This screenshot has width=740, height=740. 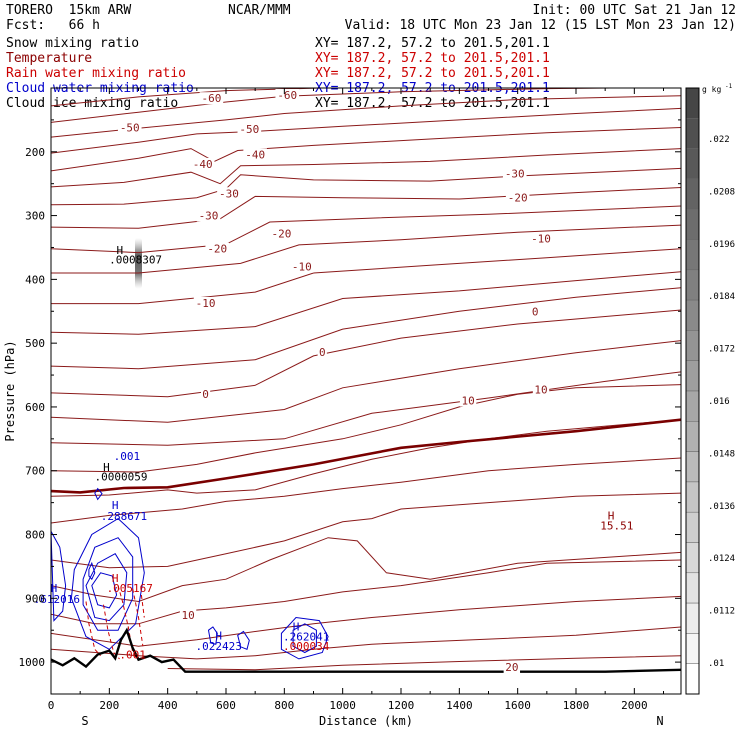 What do you see at coordinates (721, 454) in the screenshot?
I see `colorbar-tick-label: .0148` at bounding box center [721, 454].